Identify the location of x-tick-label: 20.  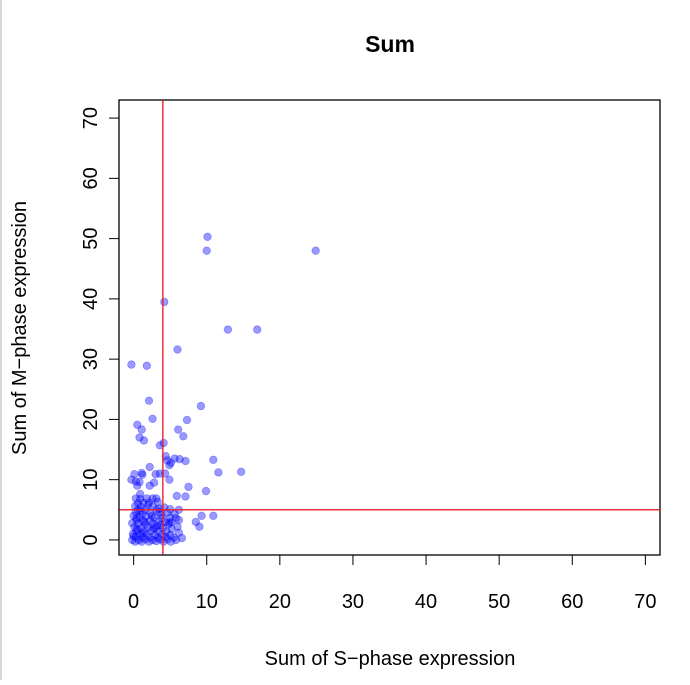
(280, 602).